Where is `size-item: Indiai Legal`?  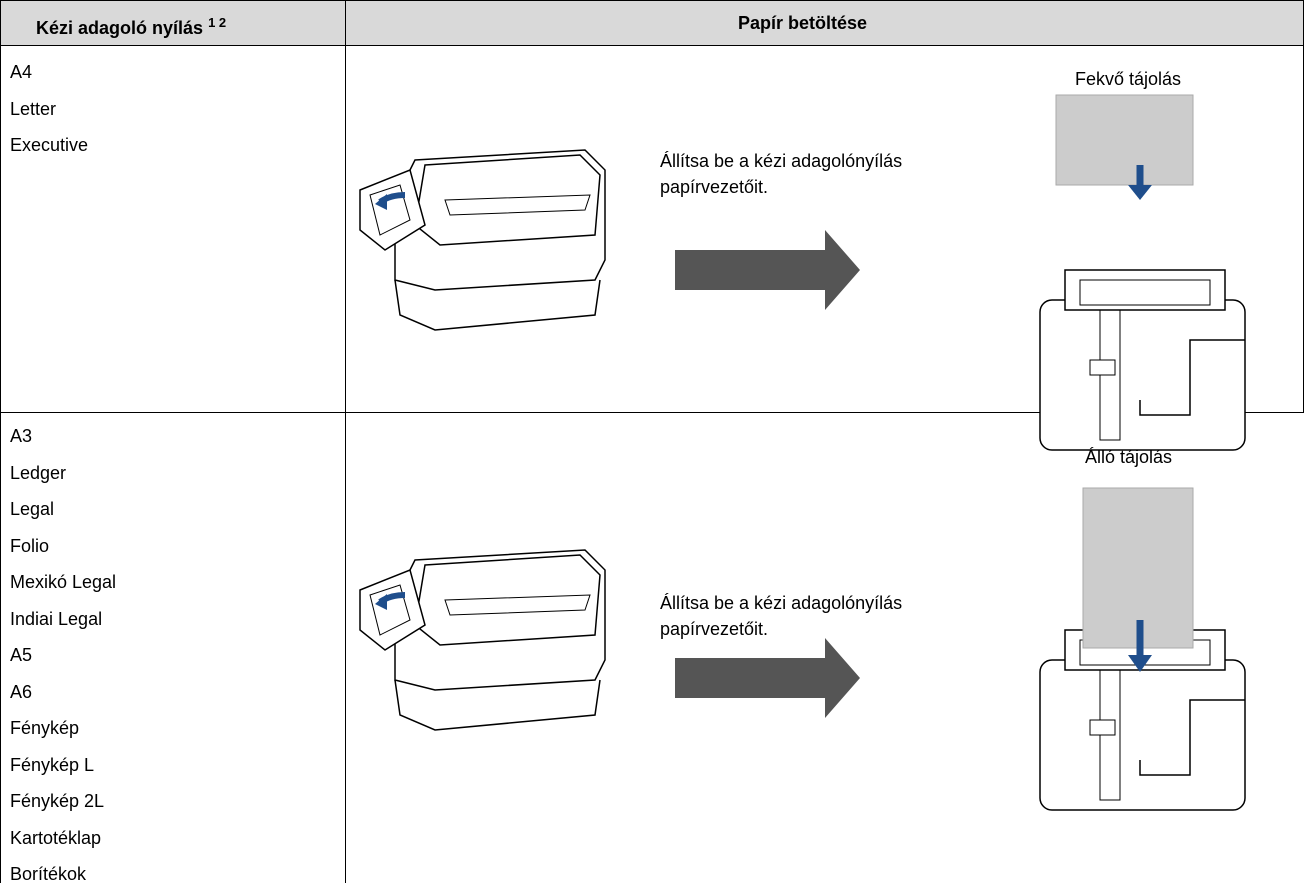
size-item: Indiai Legal is located at coordinates (56, 618).